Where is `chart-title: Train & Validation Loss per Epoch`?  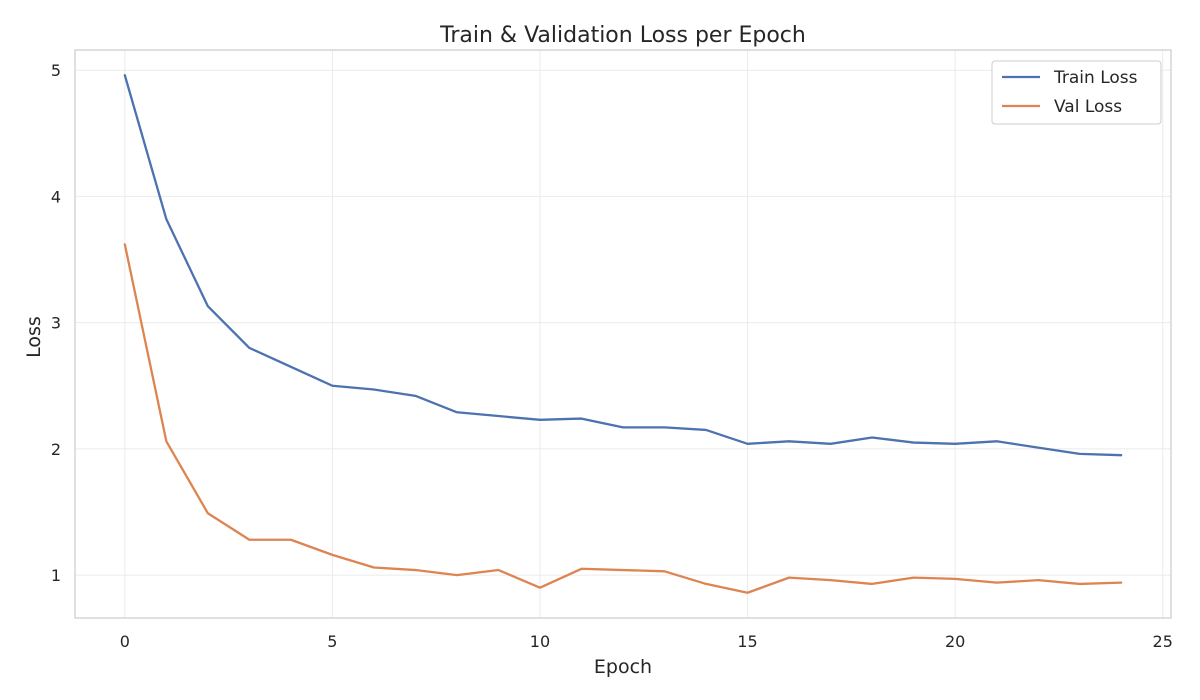
chart-title: Train & Validation Loss per Epoch is located at coordinates (622, 35).